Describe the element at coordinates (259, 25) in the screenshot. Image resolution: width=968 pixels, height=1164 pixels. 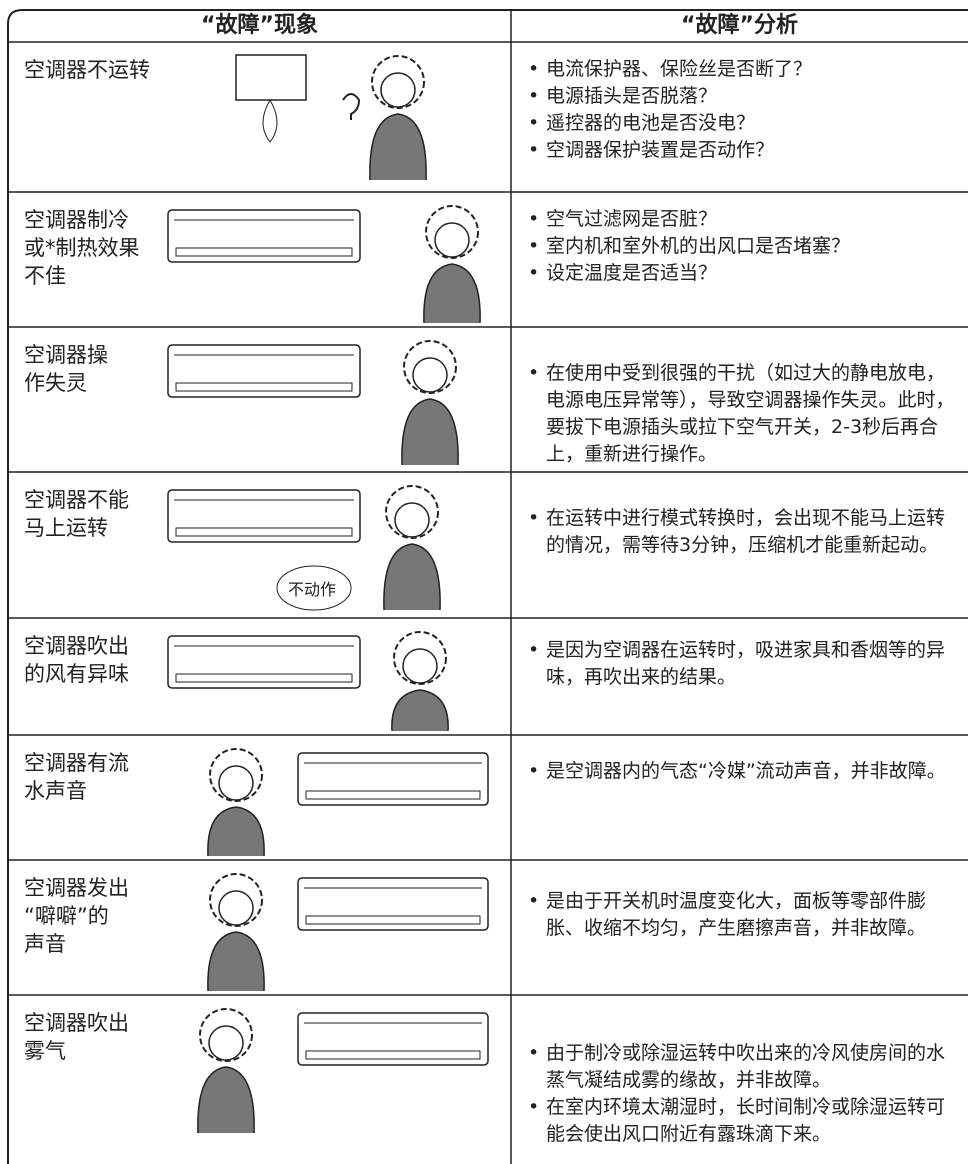
I see `header-symptom: “故障”现象` at that location.